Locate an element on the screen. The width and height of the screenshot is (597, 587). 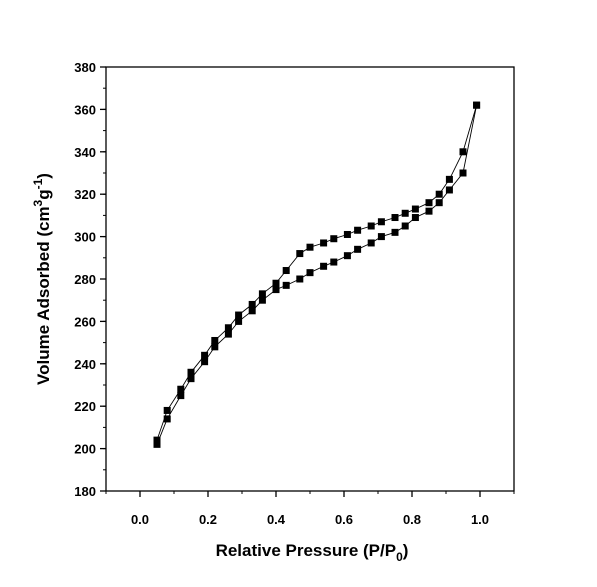
y-tick-label: 220 is located at coordinates (85, 406).